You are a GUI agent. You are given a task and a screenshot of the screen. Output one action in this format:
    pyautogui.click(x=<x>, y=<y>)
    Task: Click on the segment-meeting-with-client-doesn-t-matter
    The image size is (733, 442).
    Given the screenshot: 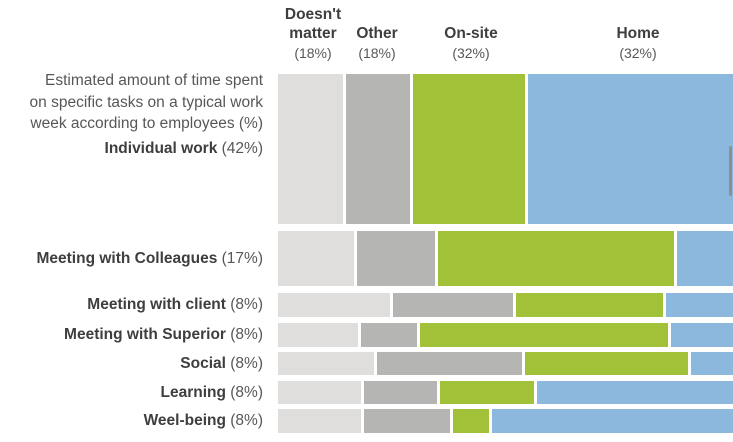 What is the action you would take?
    pyautogui.click(x=334, y=305)
    